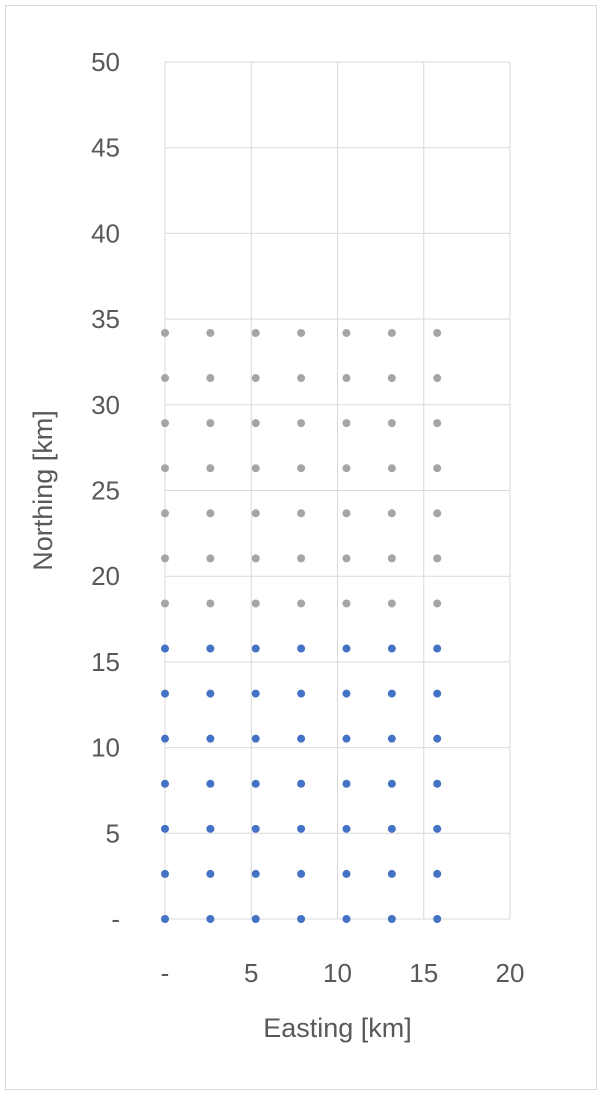 The image size is (603, 1095). I want to click on y-tick-label: 45, so click(105, 148).